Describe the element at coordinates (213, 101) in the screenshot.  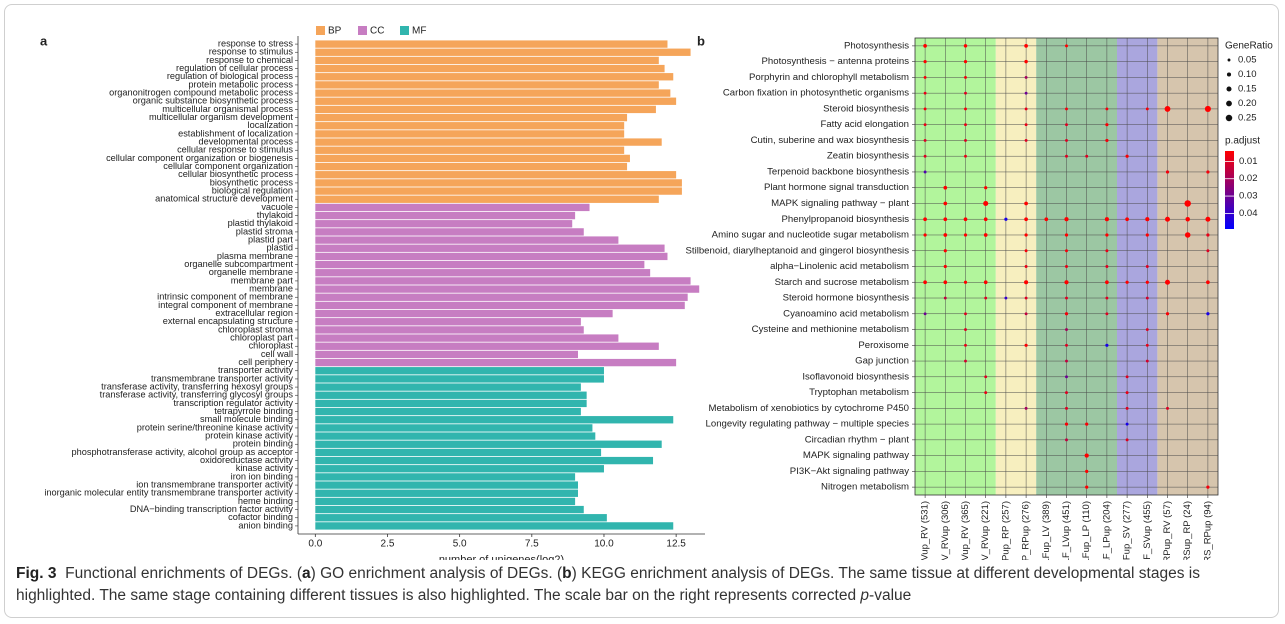
I see `y-tick-label: organic substance biosynthetic process` at that location.